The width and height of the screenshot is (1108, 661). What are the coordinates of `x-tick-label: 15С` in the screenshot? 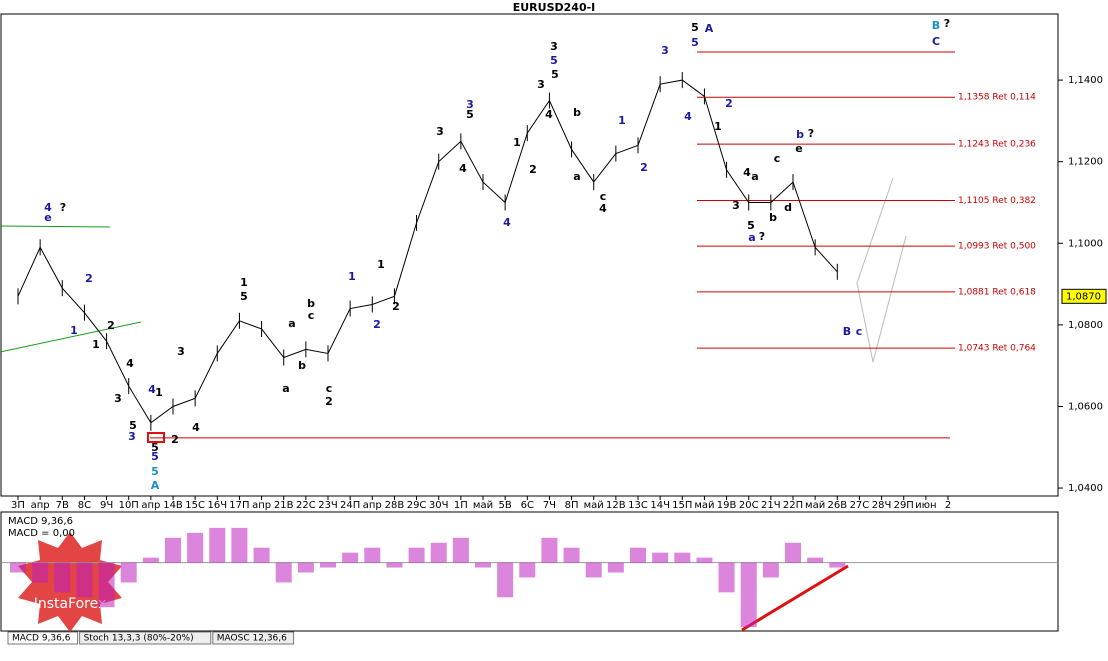 It's located at (195, 505).